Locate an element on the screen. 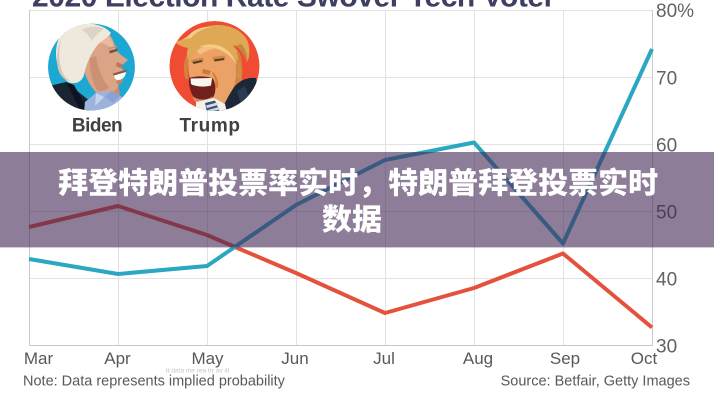 The image size is (714, 400). svg-text: Oct is located at coordinates (644, 358).